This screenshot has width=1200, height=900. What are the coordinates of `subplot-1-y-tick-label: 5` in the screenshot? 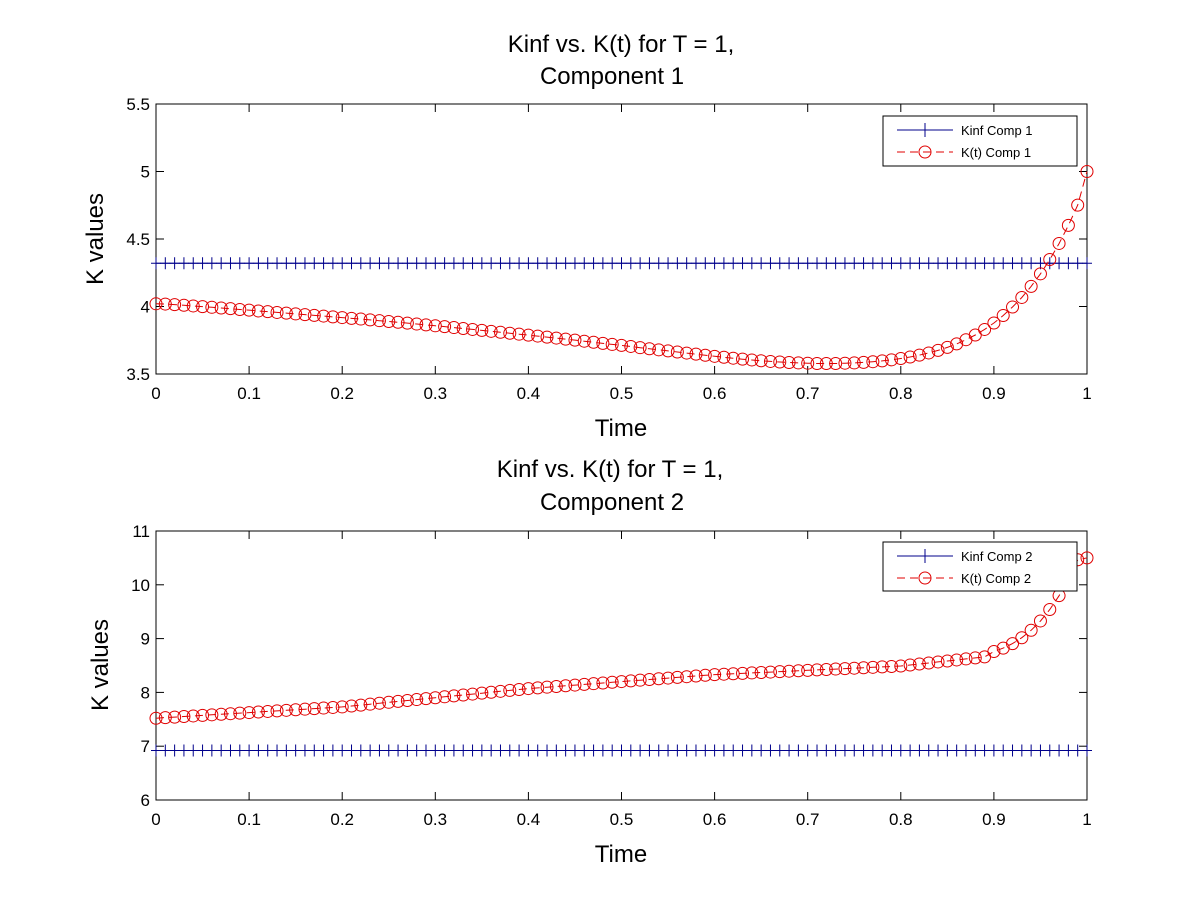 It's located at (145, 172).